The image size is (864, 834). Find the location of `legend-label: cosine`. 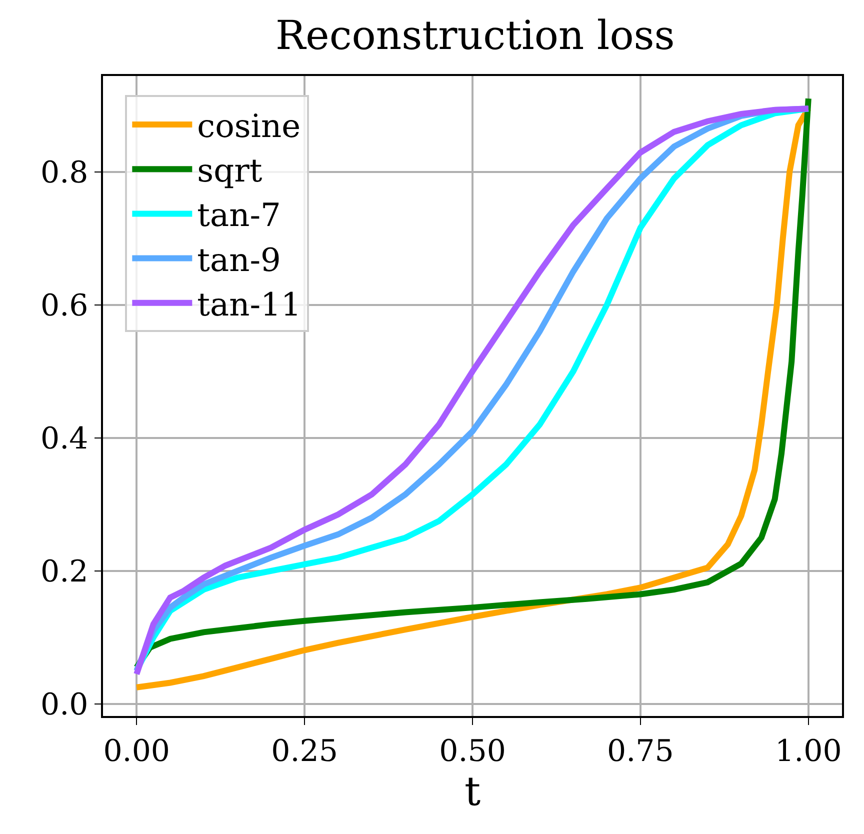

legend-label: cosine is located at coordinates (249, 125).